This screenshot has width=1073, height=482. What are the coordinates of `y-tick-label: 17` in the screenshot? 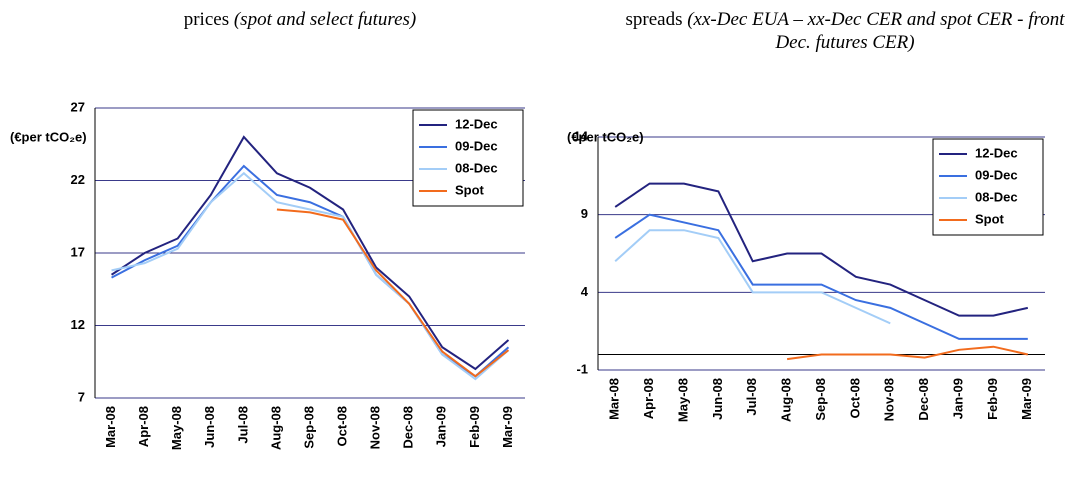 It's located at (78, 251).